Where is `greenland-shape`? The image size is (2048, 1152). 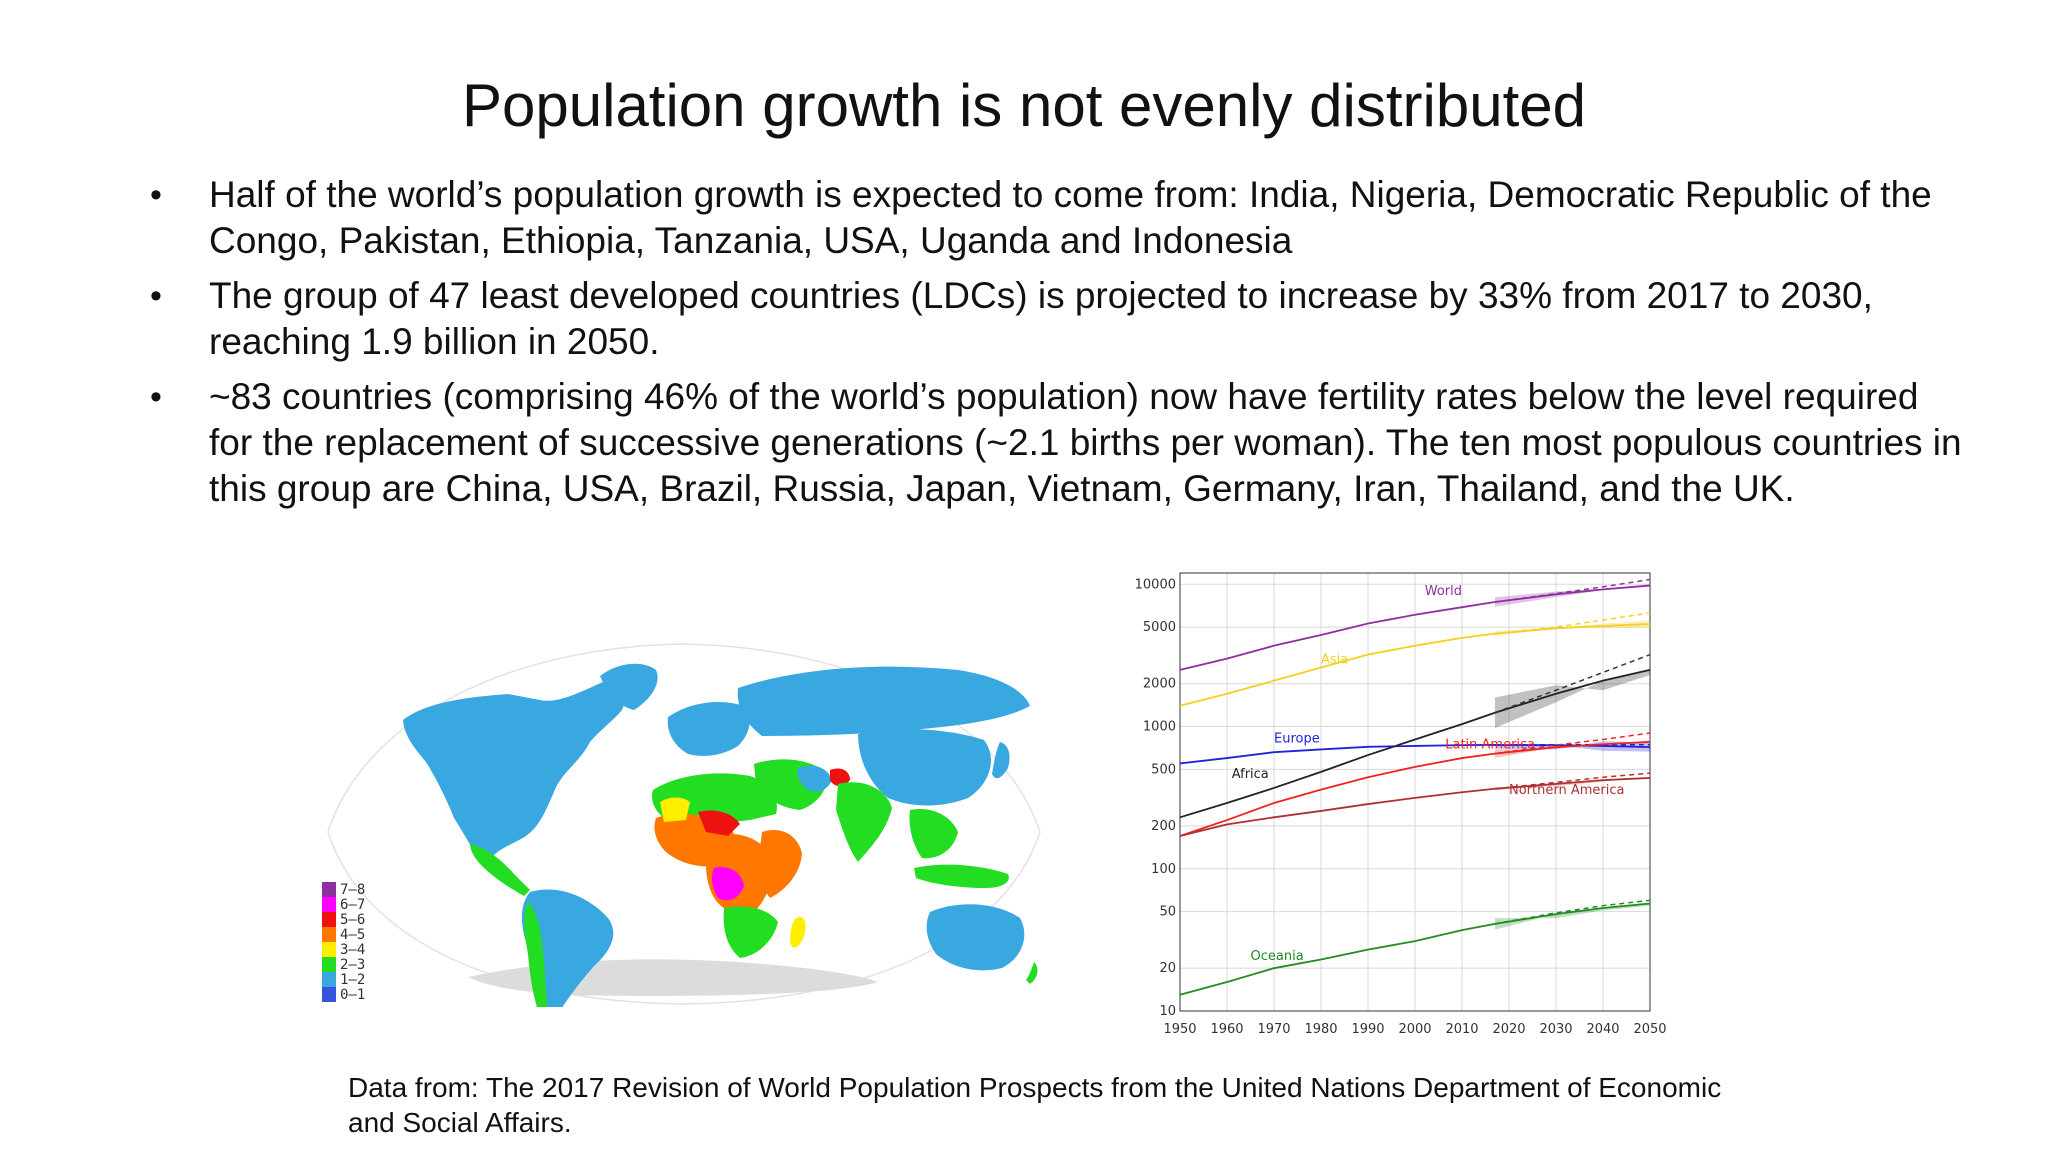
greenland-shape is located at coordinates (629, 686).